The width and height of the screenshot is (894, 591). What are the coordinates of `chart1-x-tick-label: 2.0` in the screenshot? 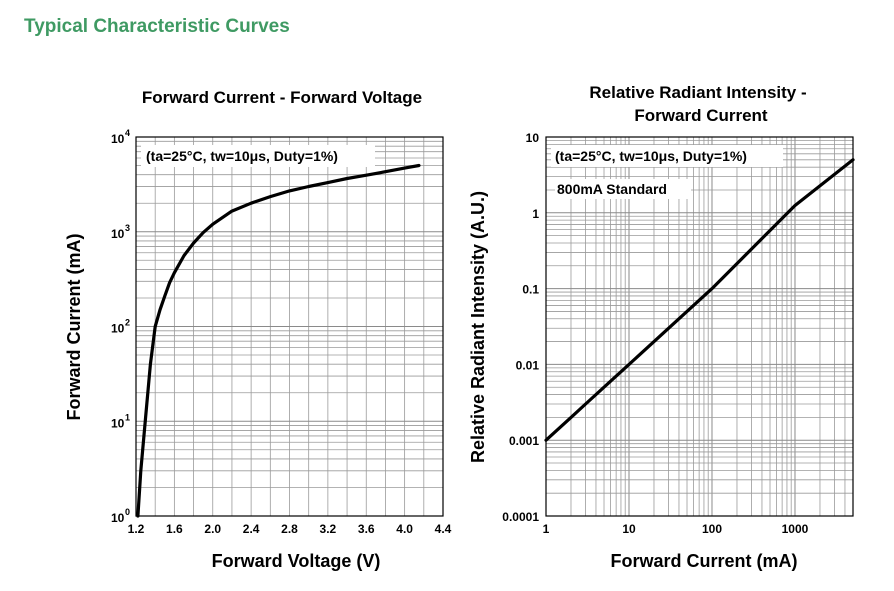 It's located at (212, 529).